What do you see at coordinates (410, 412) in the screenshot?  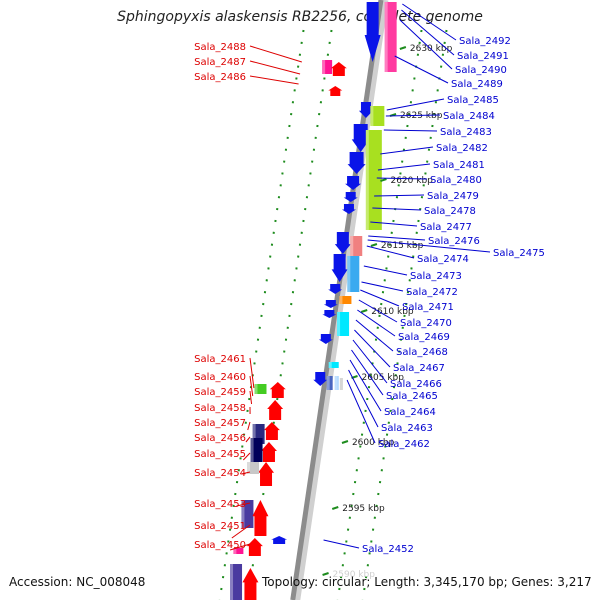 I see `right-gene-label: Sala_2464` at bounding box center [410, 412].